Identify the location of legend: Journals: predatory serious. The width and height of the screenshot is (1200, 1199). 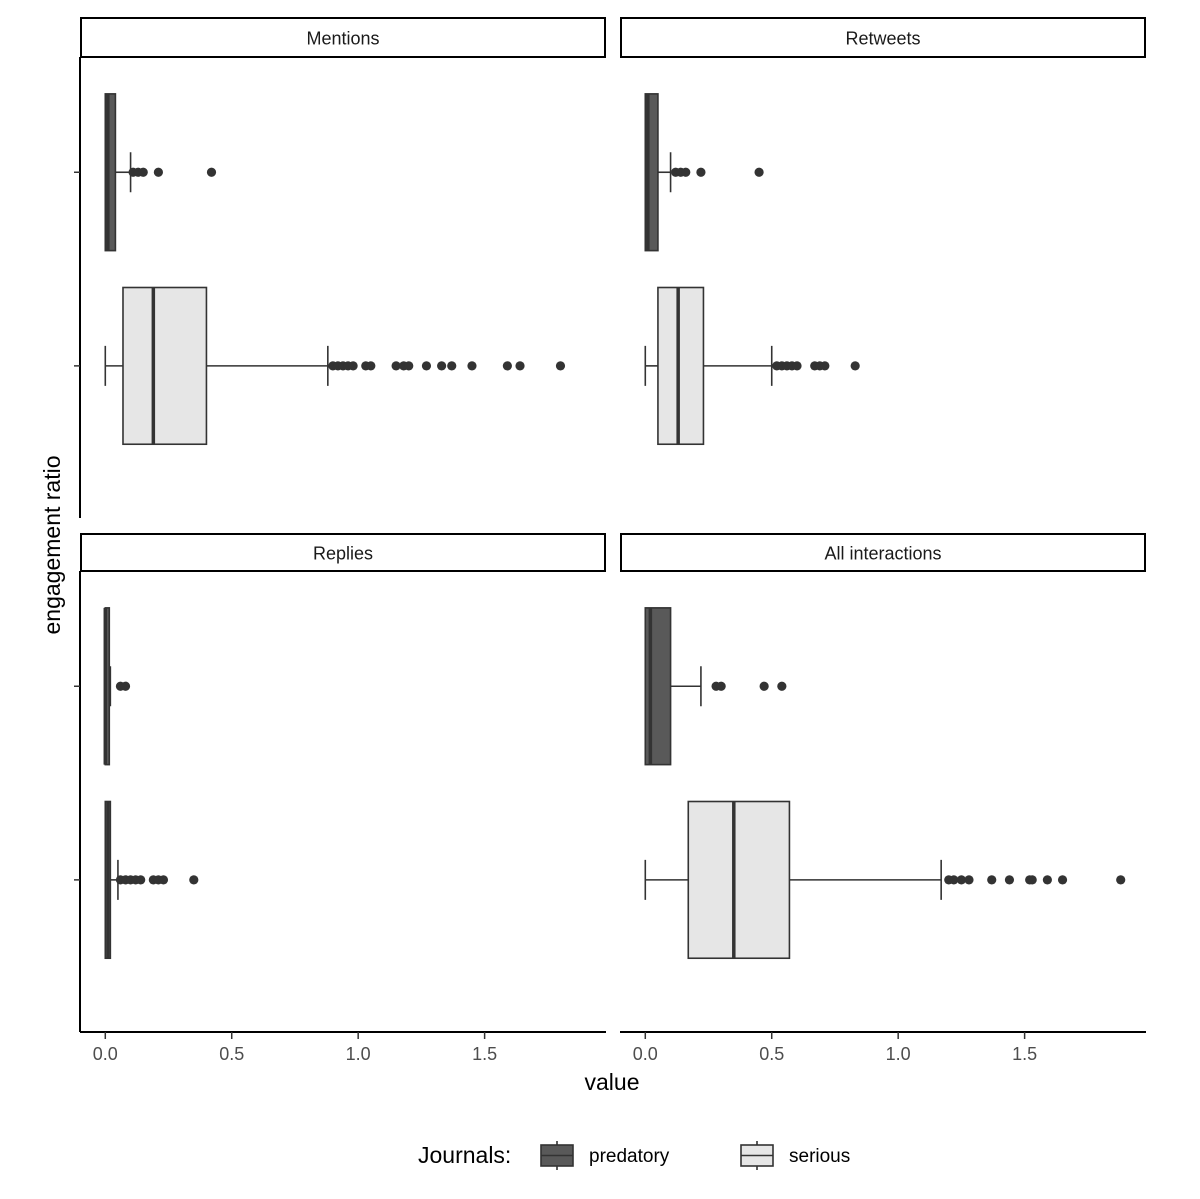
(634, 1155).